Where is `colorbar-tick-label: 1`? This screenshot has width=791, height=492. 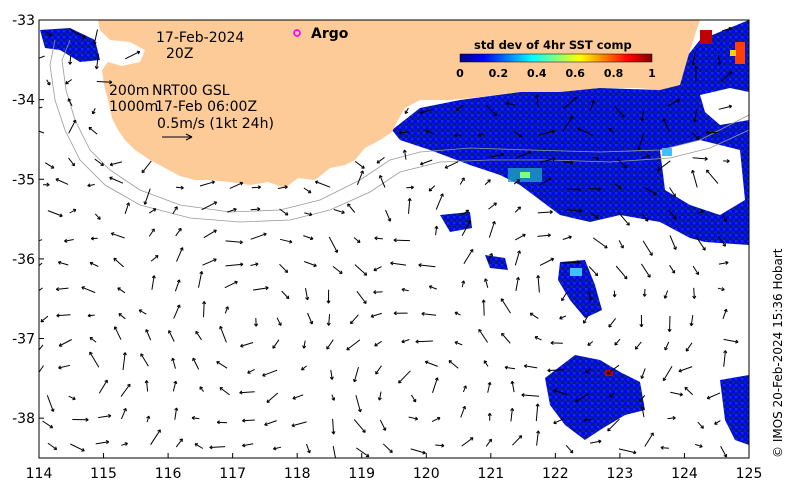 colorbar-tick-label: 1 is located at coordinates (652, 73).